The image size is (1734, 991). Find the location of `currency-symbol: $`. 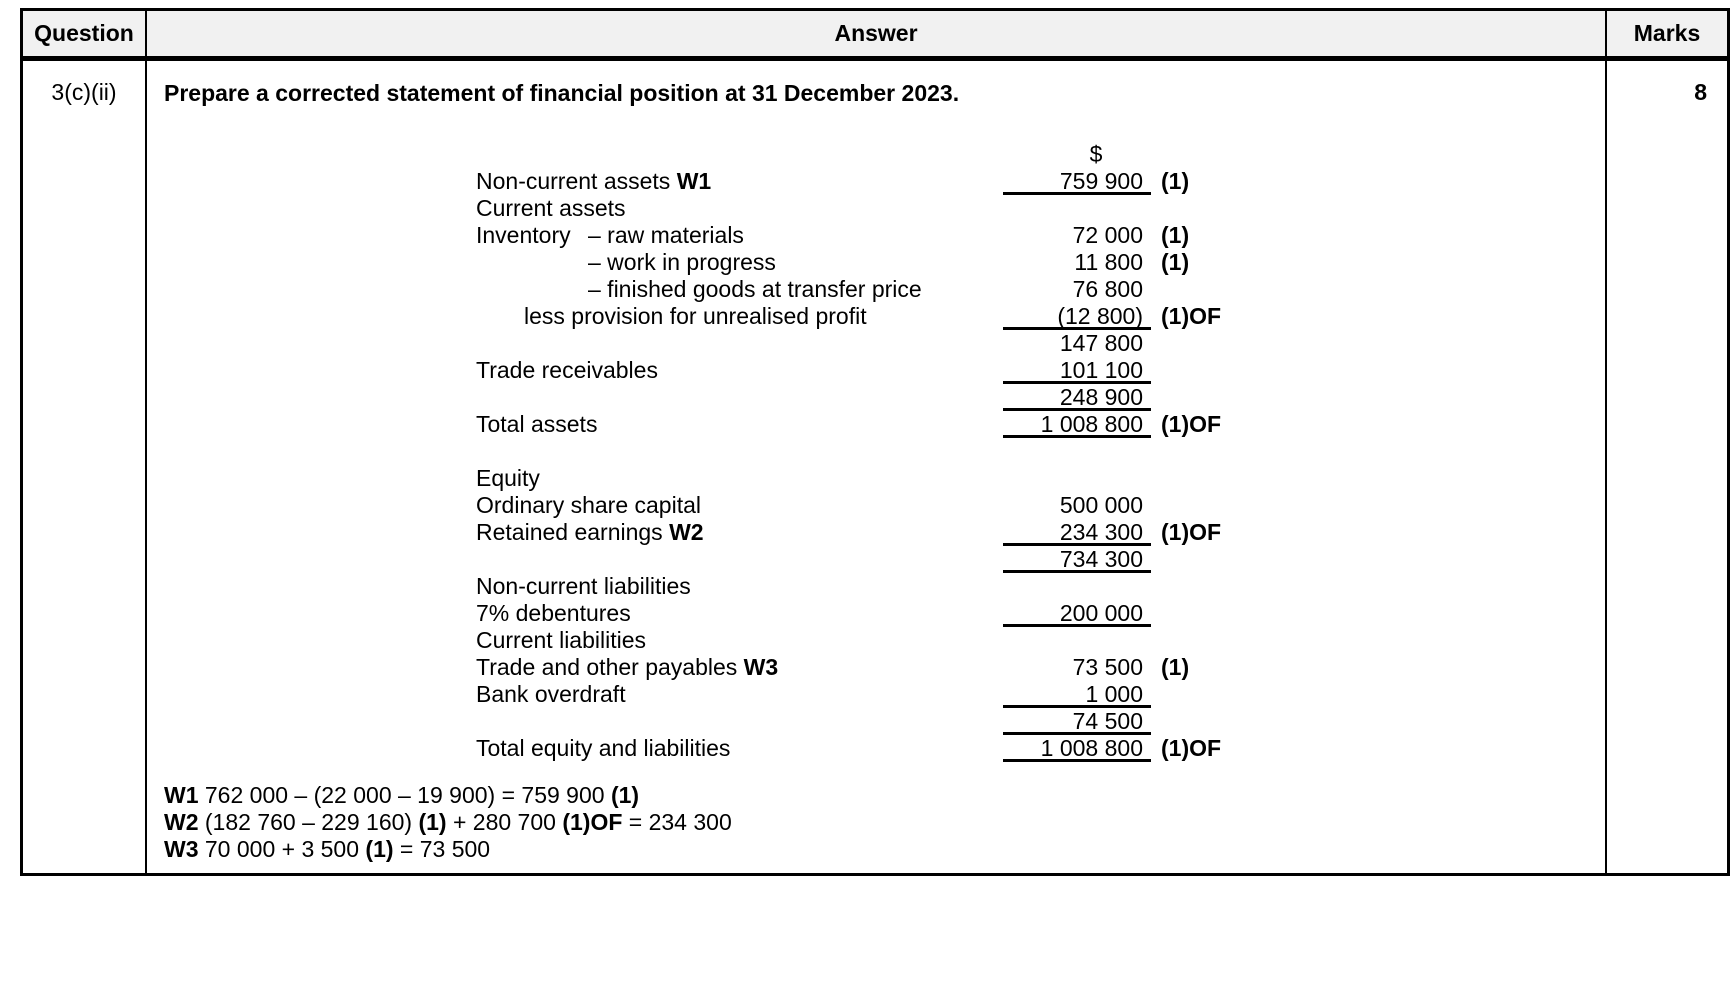

currency-symbol: $ is located at coordinates (1096, 154).